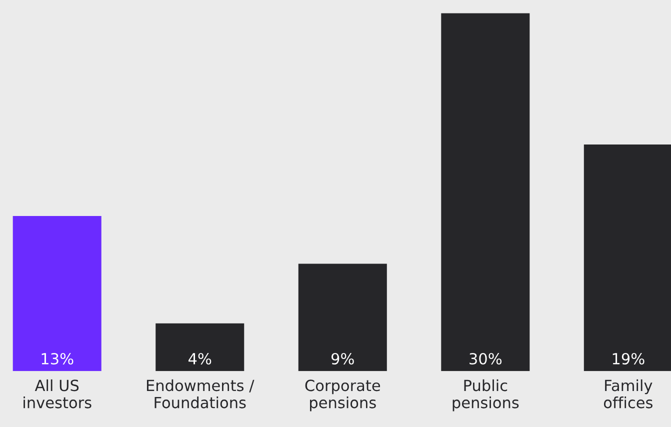 This screenshot has width=671, height=427. What do you see at coordinates (200, 393) in the screenshot?
I see `x-tick-label: Endowments / Foundations` at bounding box center [200, 393].